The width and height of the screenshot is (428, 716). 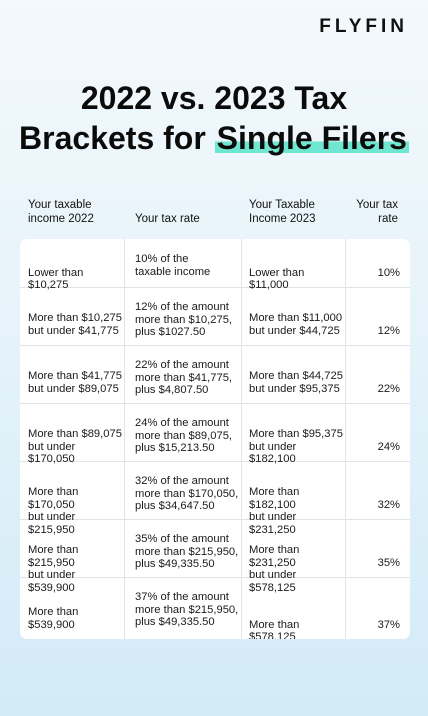 I want to click on income-2023-cell: More than $11,000 but under $44,725, so click(x=294, y=316).